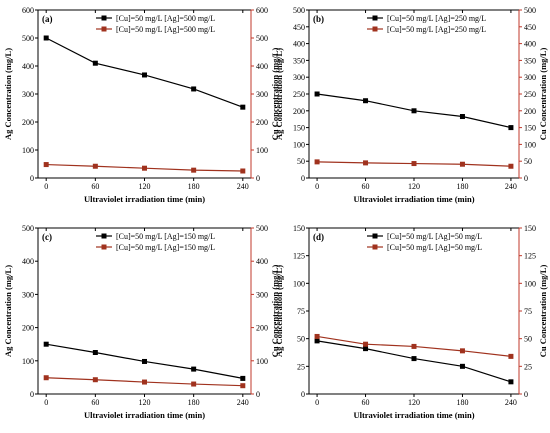  What do you see at coordinates (28, 122) in the screenshot?
I see `y-tick-label-left: 200` at bounding box center [28, 122].